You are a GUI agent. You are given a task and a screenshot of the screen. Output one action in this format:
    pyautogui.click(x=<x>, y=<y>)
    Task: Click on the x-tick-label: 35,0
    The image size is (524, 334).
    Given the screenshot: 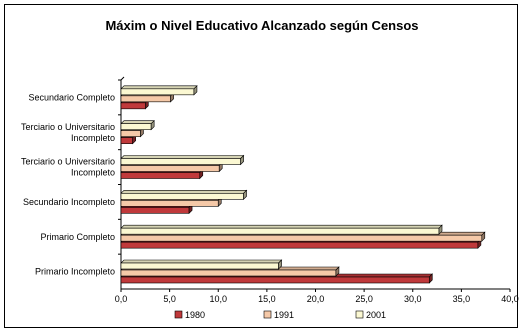 What is the action you would take?
    pyautogui.click(x=462, y=299)
    